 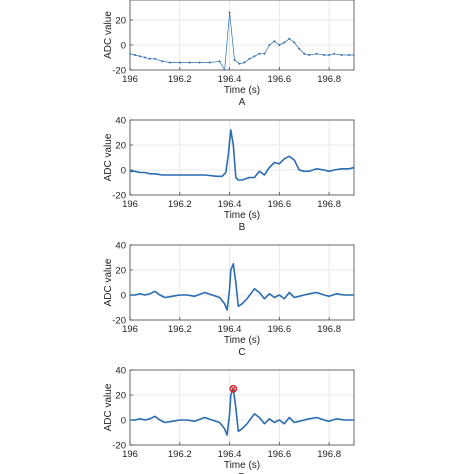 What do you see at coordinates (233, 388) in the screenshot?
I see `peak-marker` at bounding box center [233, 388].